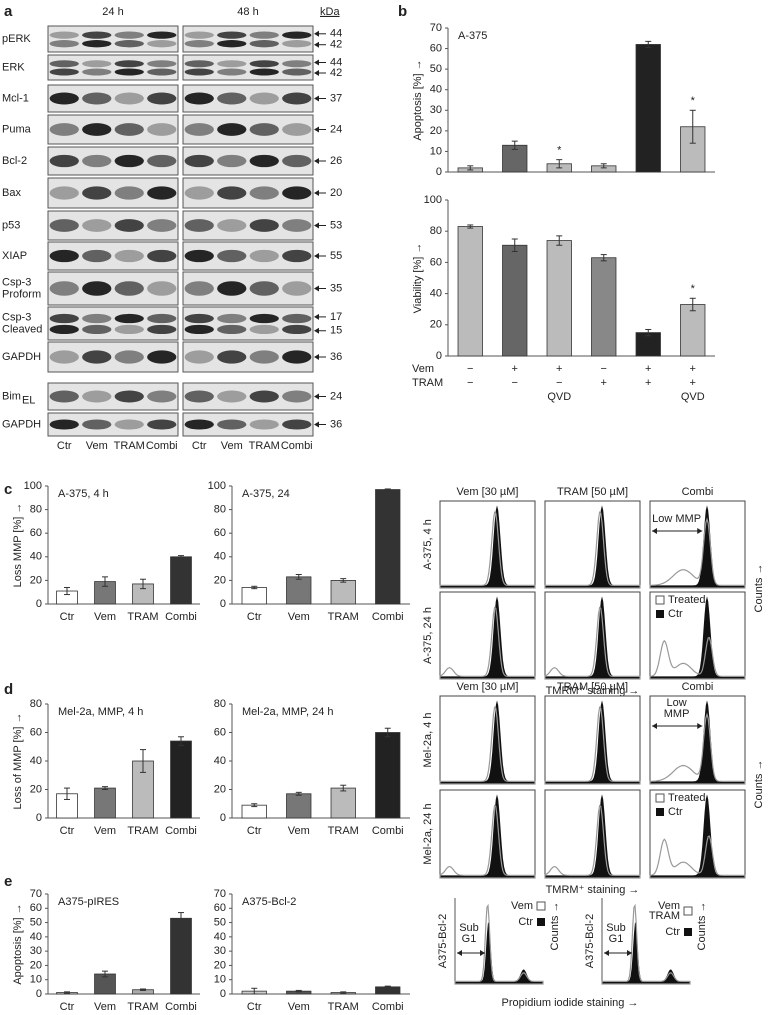 The height and width of the screenshot is (1015, 771). I want to click on blot-row-label: p53, so click(11, 225).